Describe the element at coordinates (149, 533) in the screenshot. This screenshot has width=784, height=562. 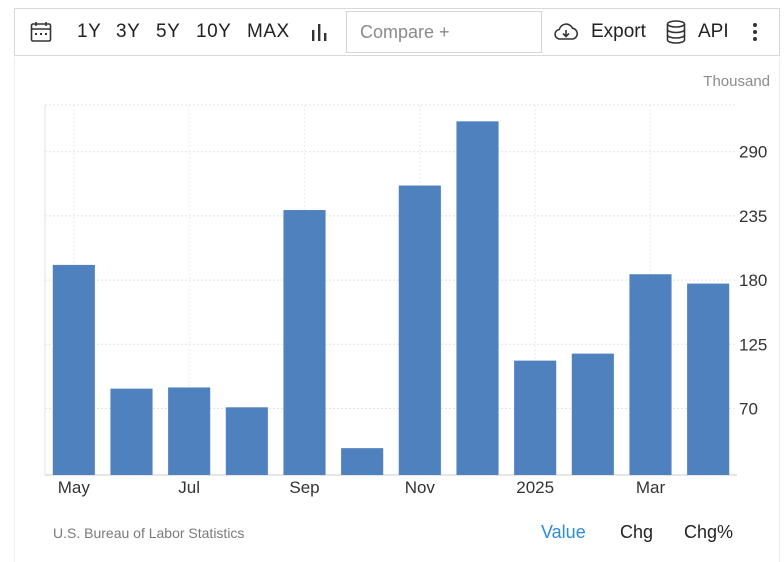
I see `data-source-label: U.S. Bureau of Labor Statistics` at that location.